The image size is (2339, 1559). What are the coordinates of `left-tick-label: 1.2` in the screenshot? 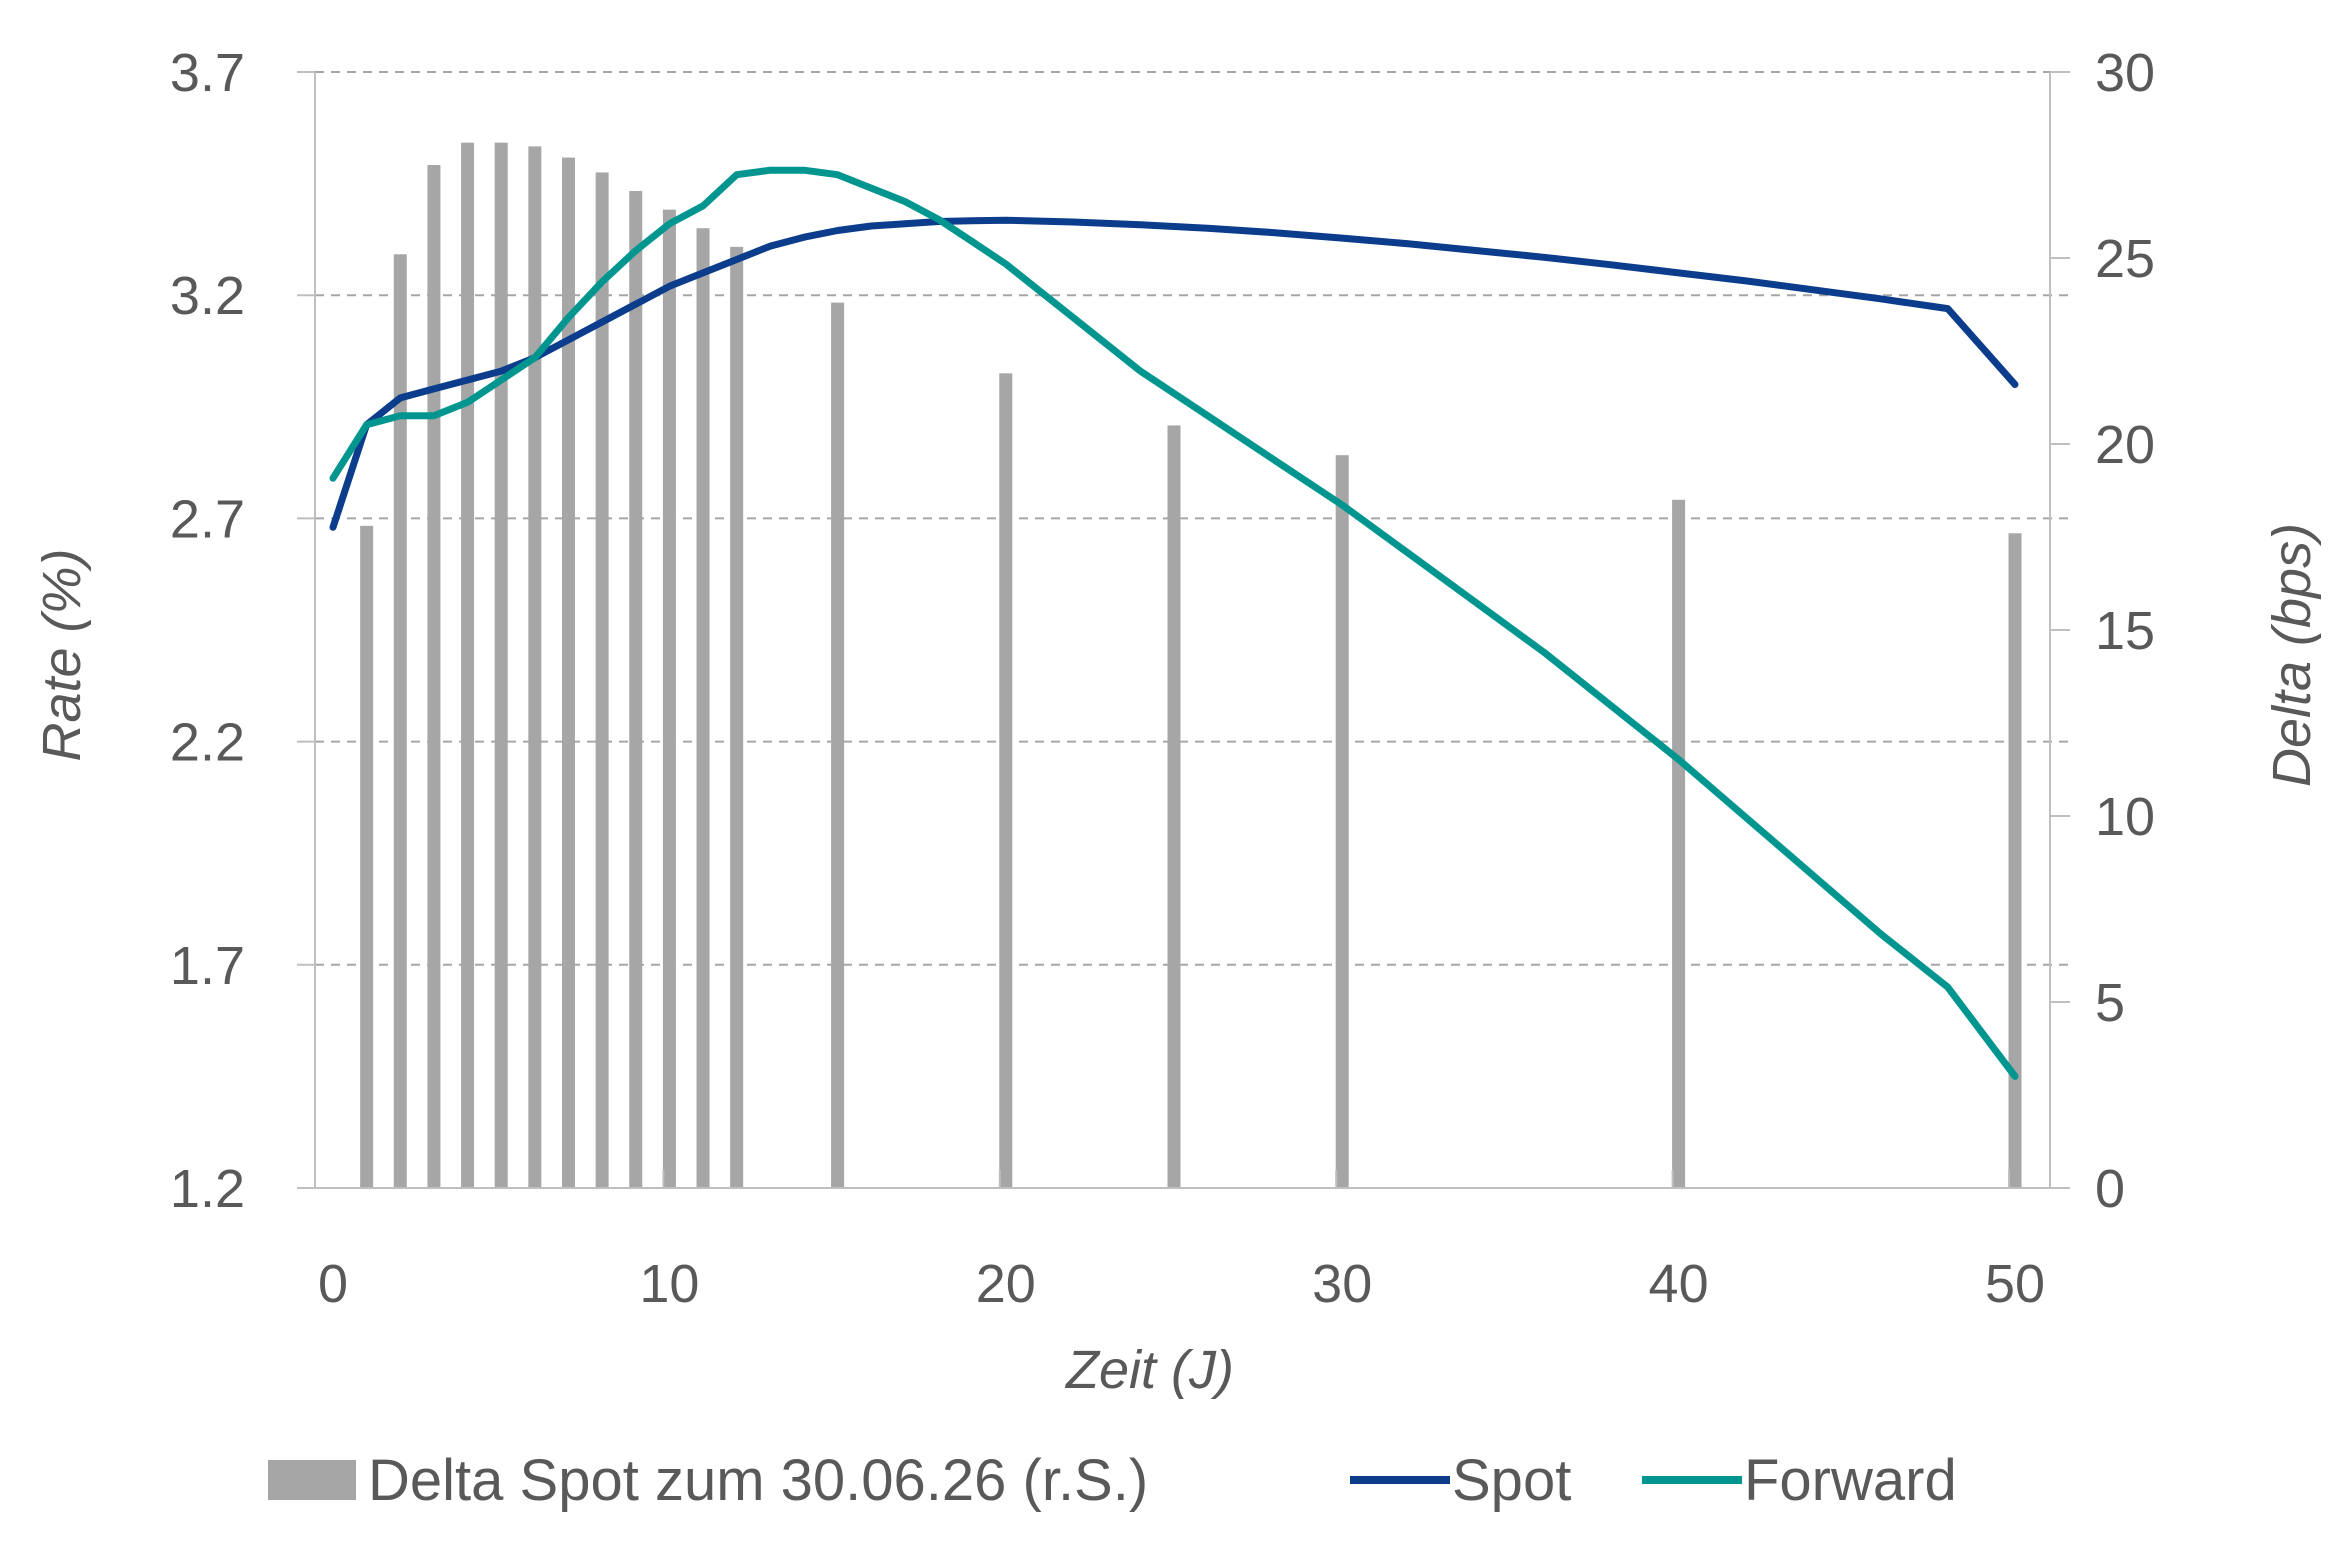 It's located at (207, 1189).